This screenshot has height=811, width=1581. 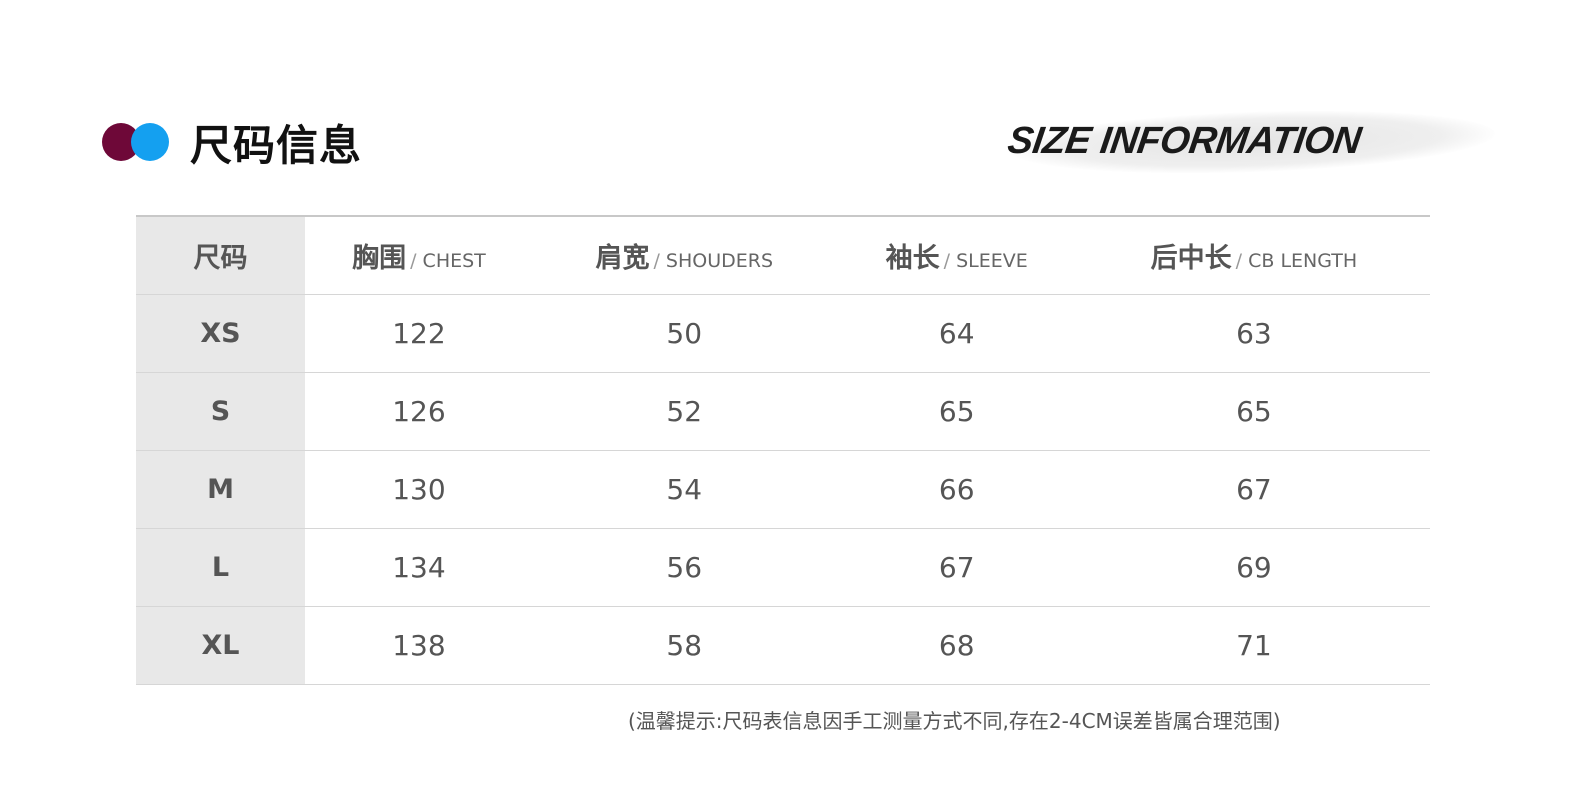 What do you see at coordinates (220, 333) in the screenshot?
I see `size-label: XS` at bounding box center [220, 333].